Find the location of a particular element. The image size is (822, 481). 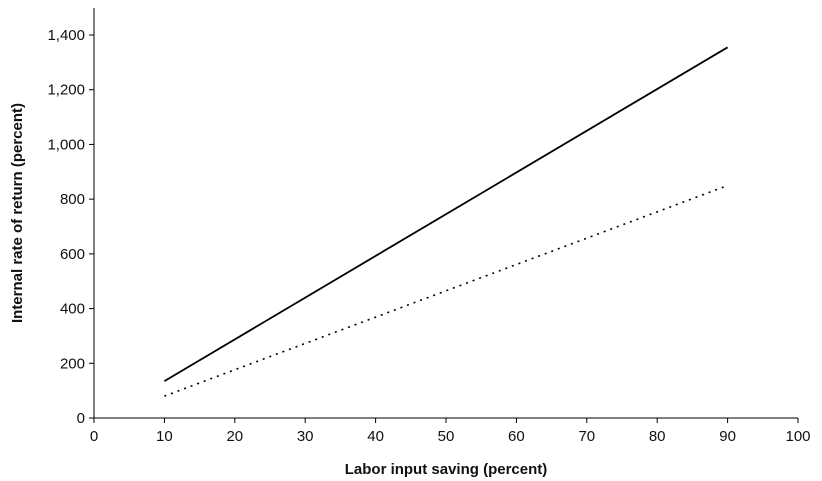

y-tick-label: 200 is located at coordinates (72, 363).